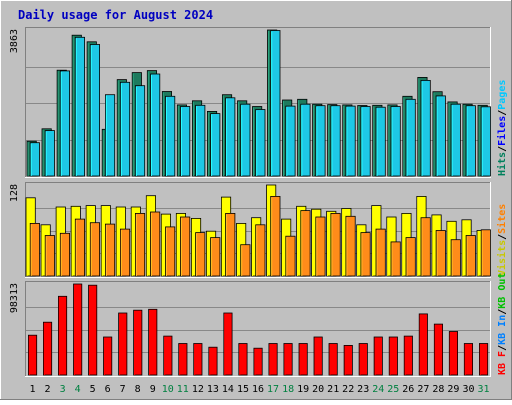 This screenshot has height=405, width=512. I want to click on legend: Hits/Files/Pages, so click(502, 128).